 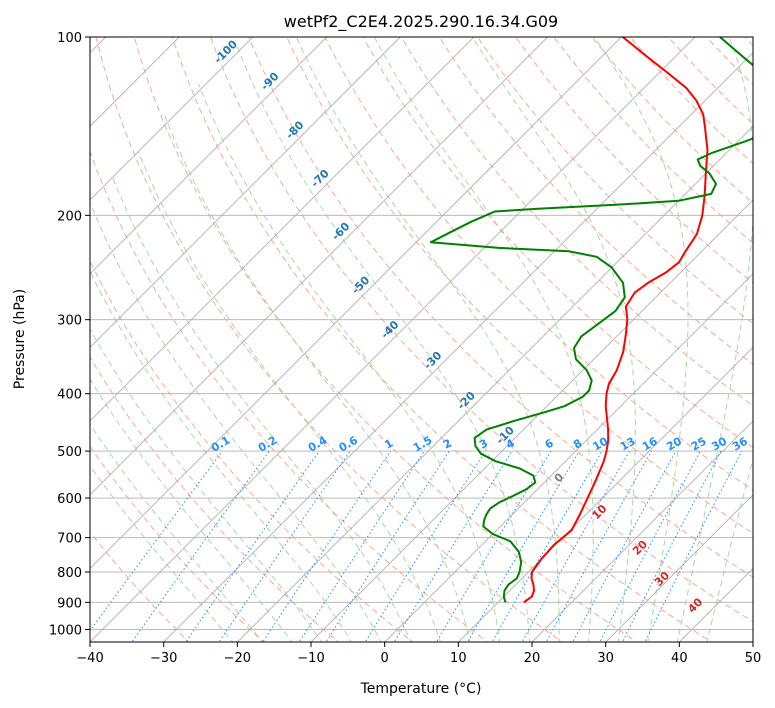 What do you see at coordinates (385, 658) in the screenshot?
I see `x-tick-label: 0` at bounding box center [385, 658].